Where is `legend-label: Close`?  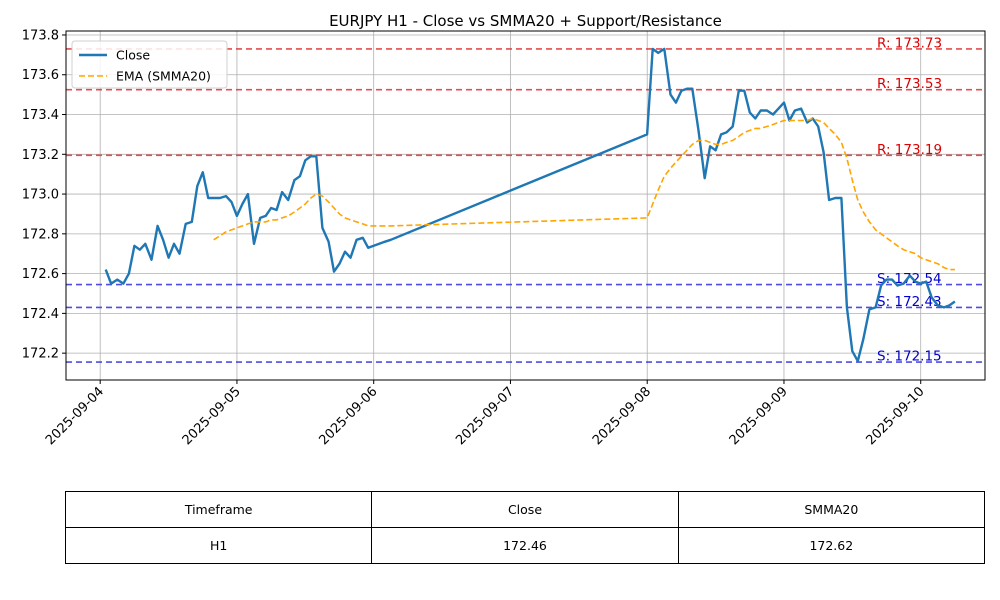
legend-label: Close is located at coordinates (133, 55).